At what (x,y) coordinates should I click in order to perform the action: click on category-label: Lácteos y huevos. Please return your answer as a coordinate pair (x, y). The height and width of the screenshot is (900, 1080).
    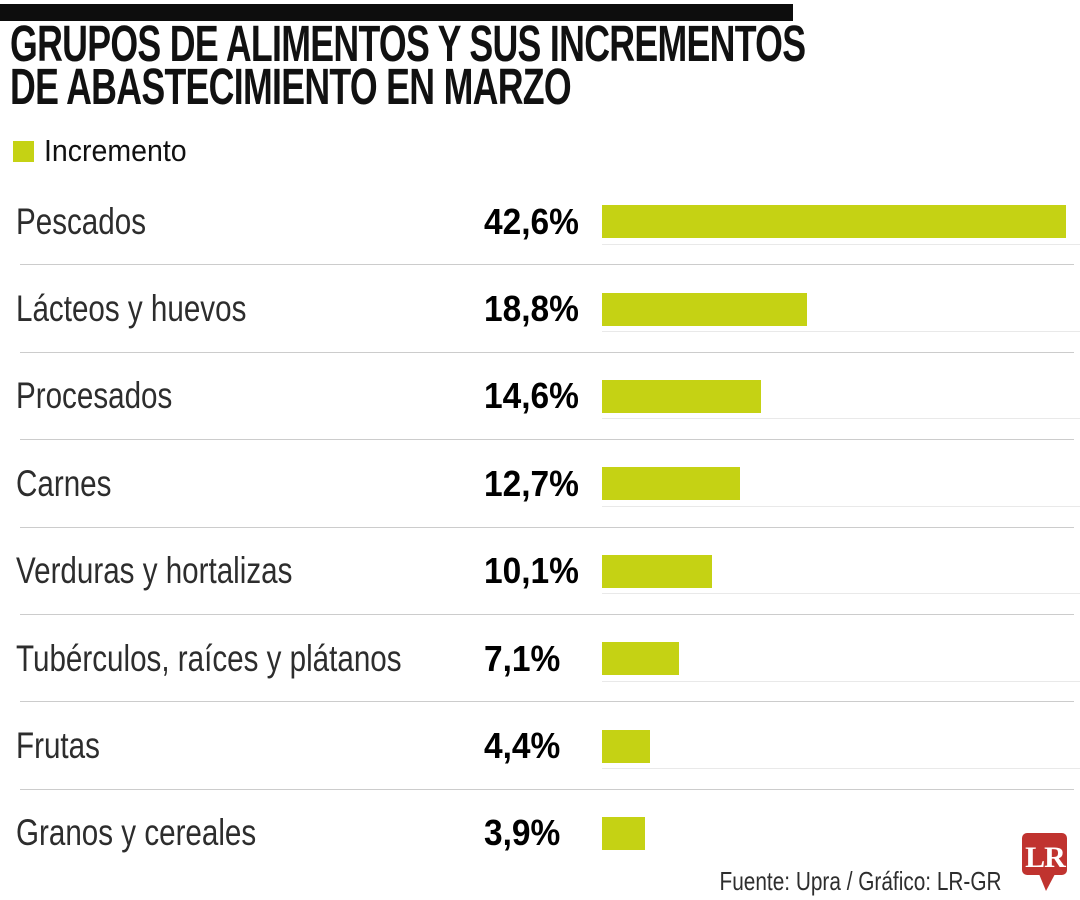
    Looking at the image, I should click on (131, 309).